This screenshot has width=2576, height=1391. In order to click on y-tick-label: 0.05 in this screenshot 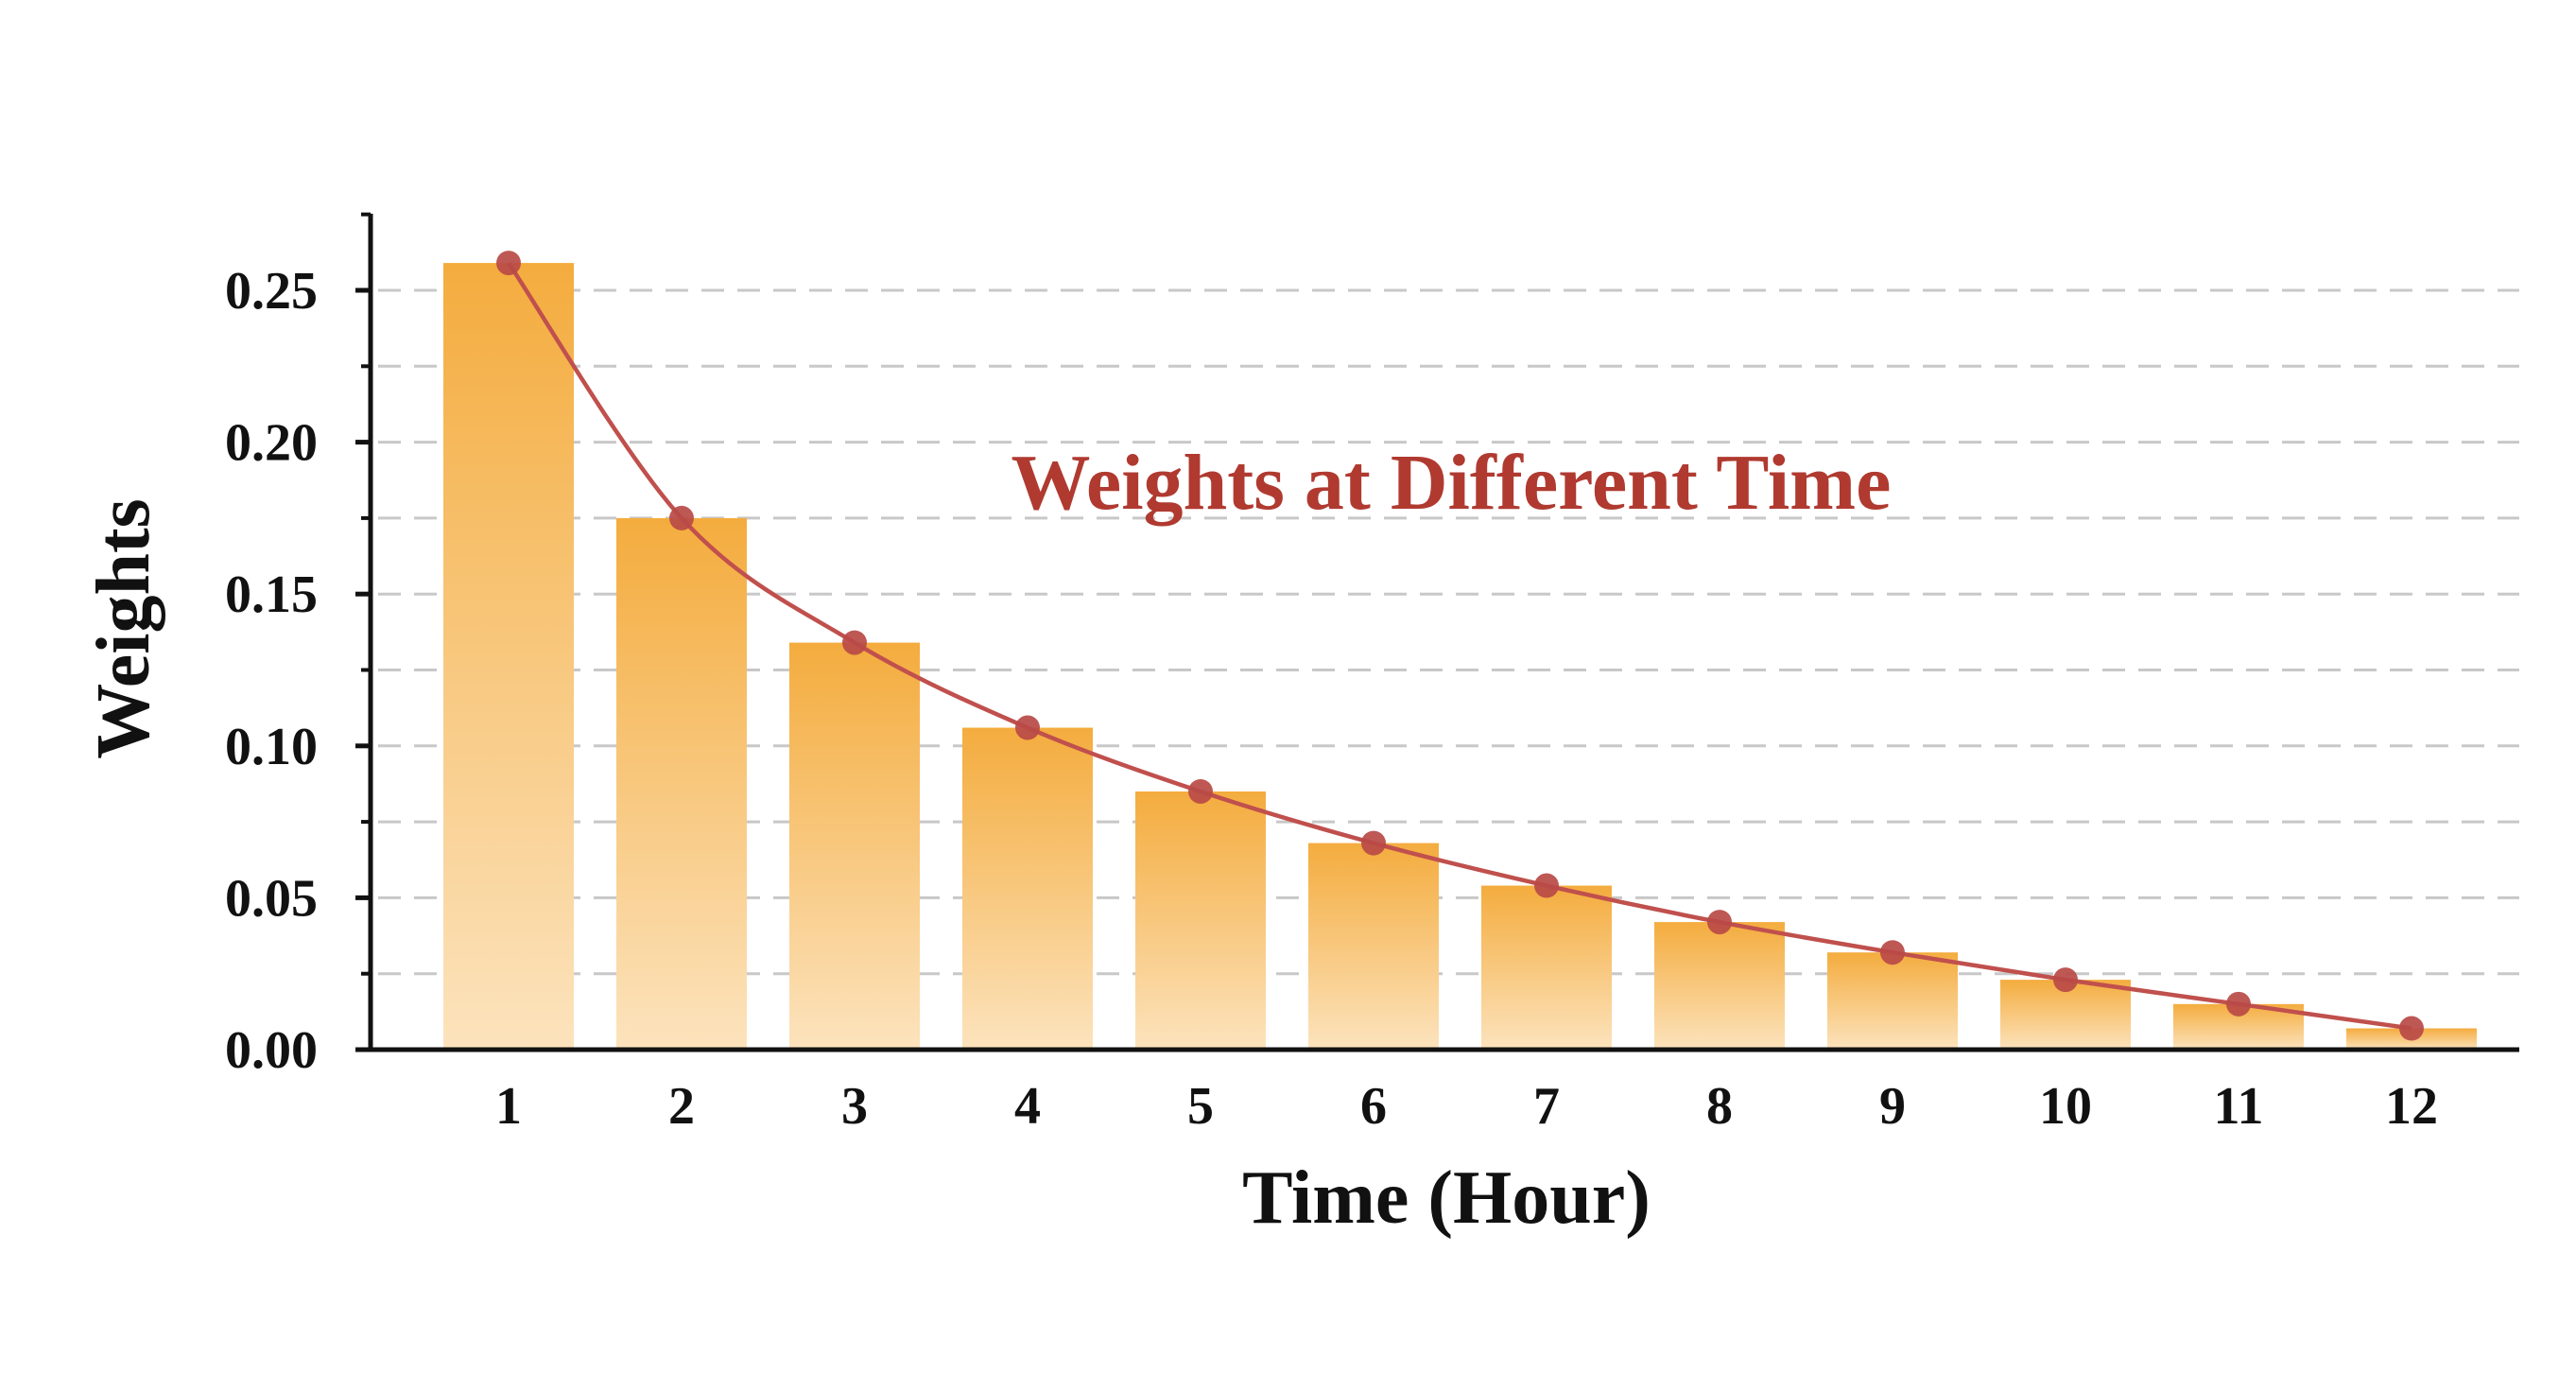, I will do `click(271, 898)`.